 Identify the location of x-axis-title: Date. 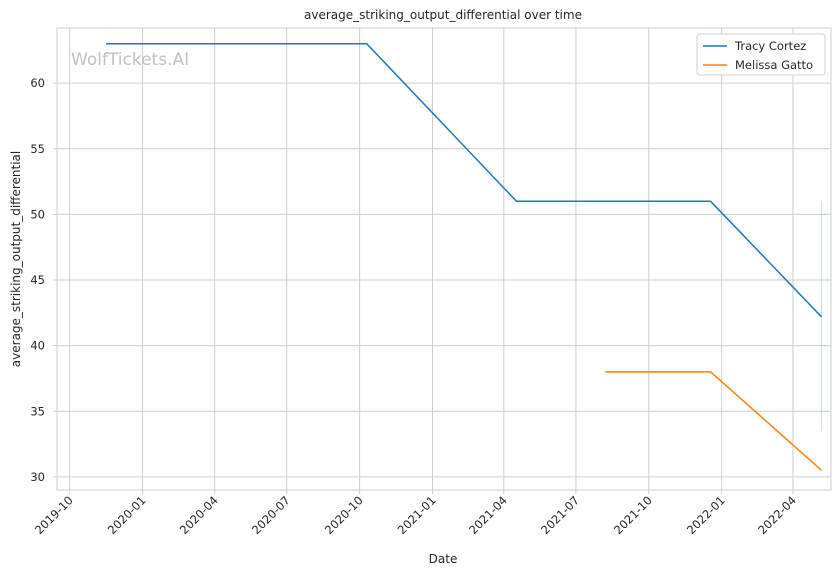
(443, 559).